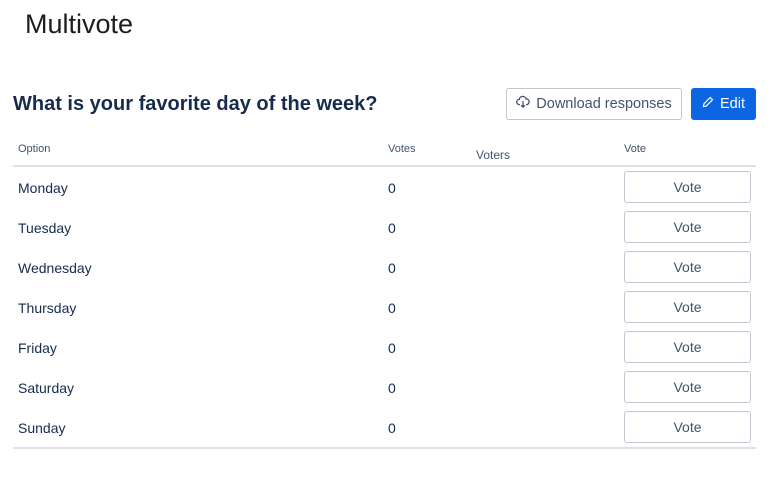  I want to click on table-row: Tuesday 0 Vote, so click(384, 228).